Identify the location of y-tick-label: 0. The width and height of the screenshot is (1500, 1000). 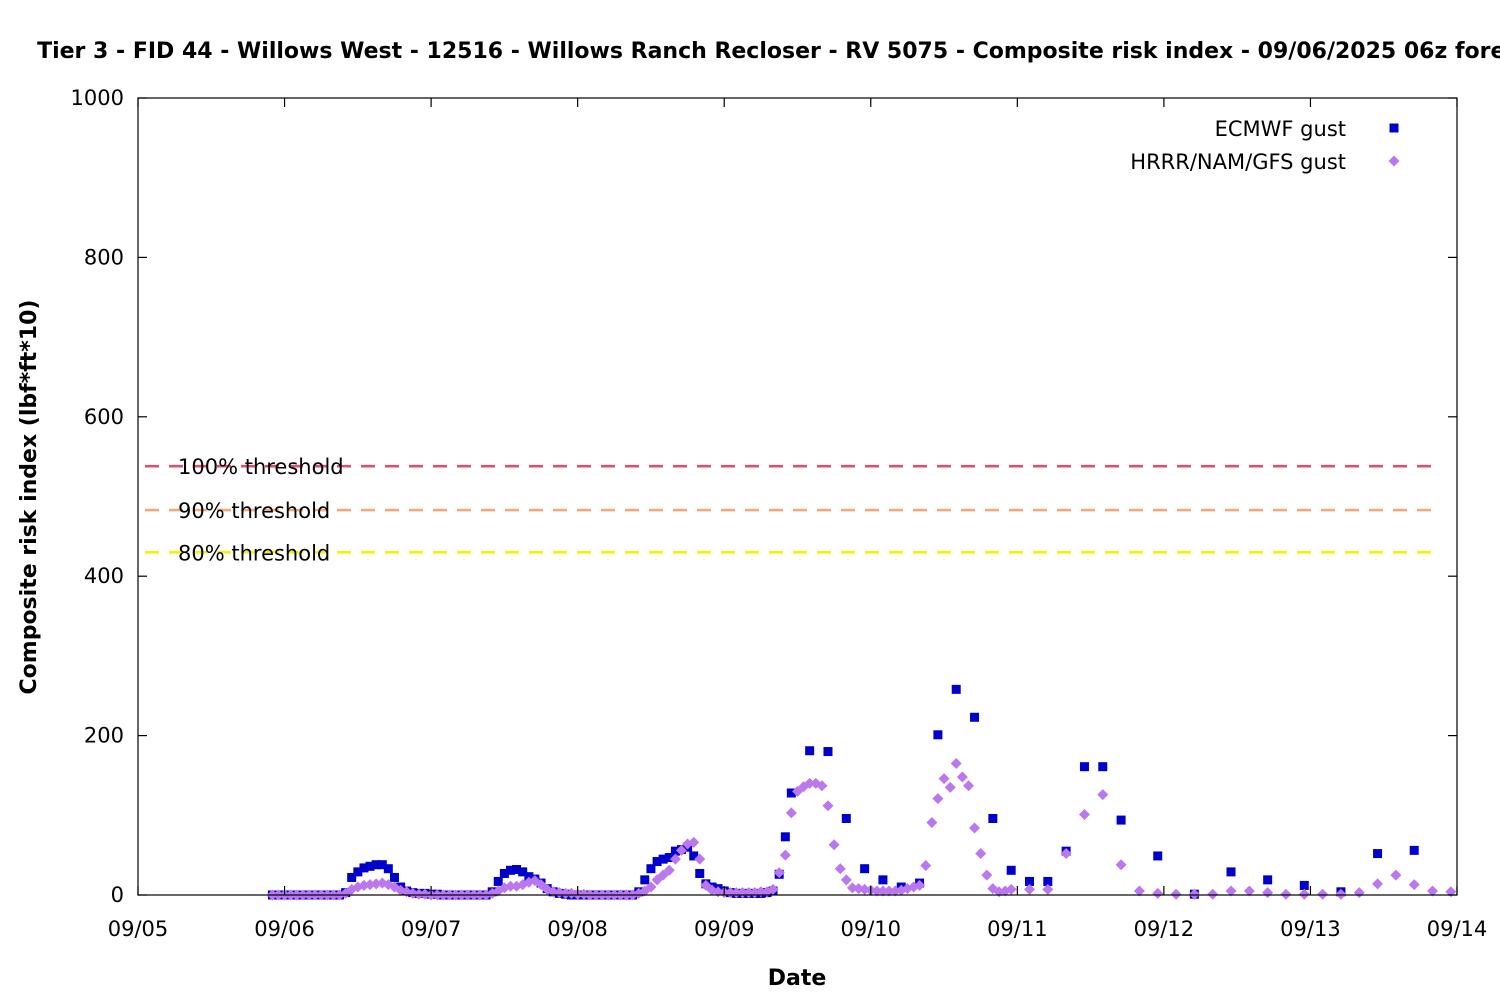
(117, 895).